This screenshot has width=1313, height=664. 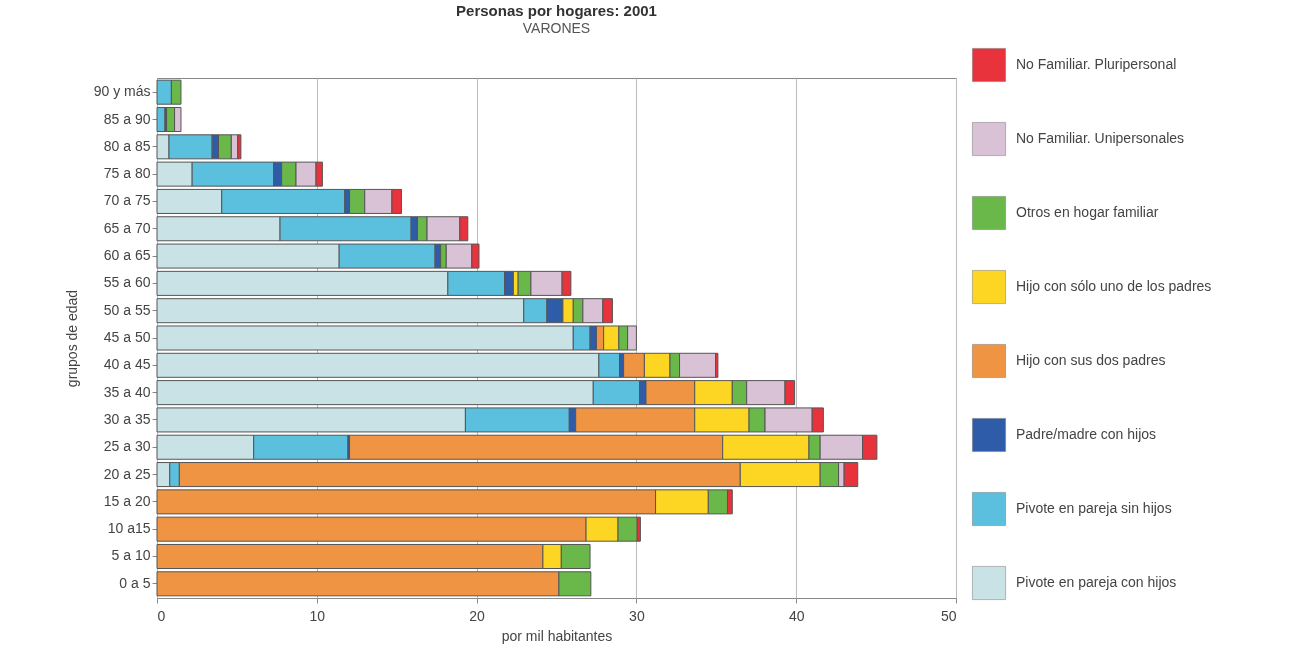 I want to click on x-tick-label: 50, so click(x=948, y=615).